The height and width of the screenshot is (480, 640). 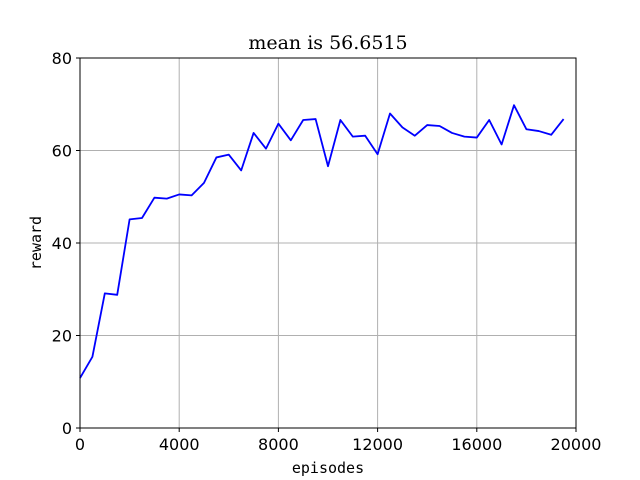 What do you see at coordinates (62, 243) in the screenshot?
I see `y-tick-label: 40` at bounding box center [62, 243].